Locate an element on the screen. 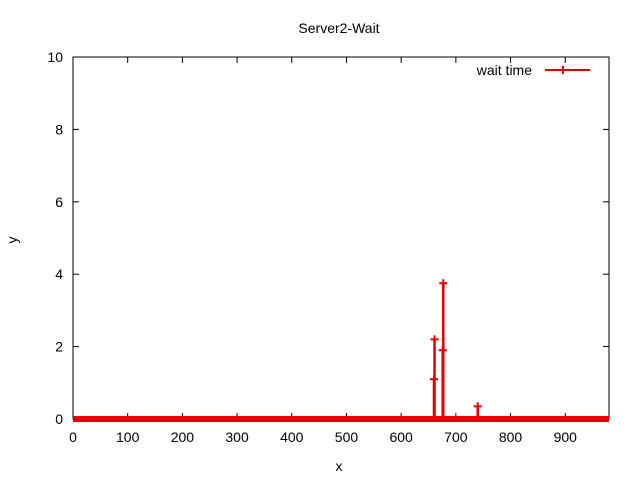  x-tick-label: 100 is located at coordinates (128, 437).